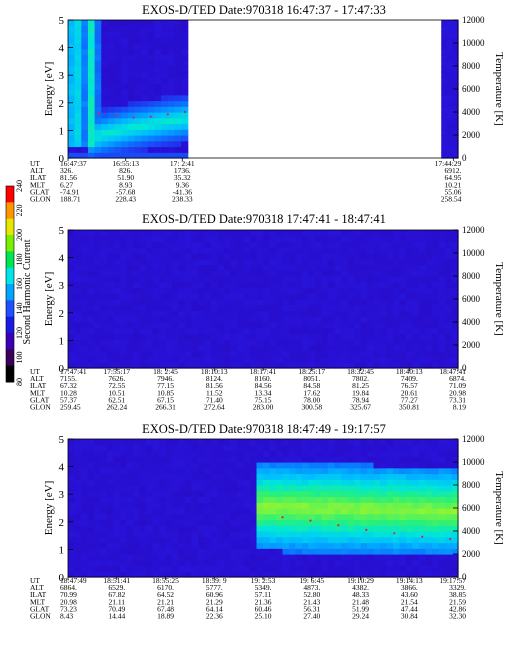 The image size is (505, 649). What do you see at coordinates (499, 507) in the screenshot?
I see `y2-axis-label: Temperature [K]` at bounding box center [499, 507].